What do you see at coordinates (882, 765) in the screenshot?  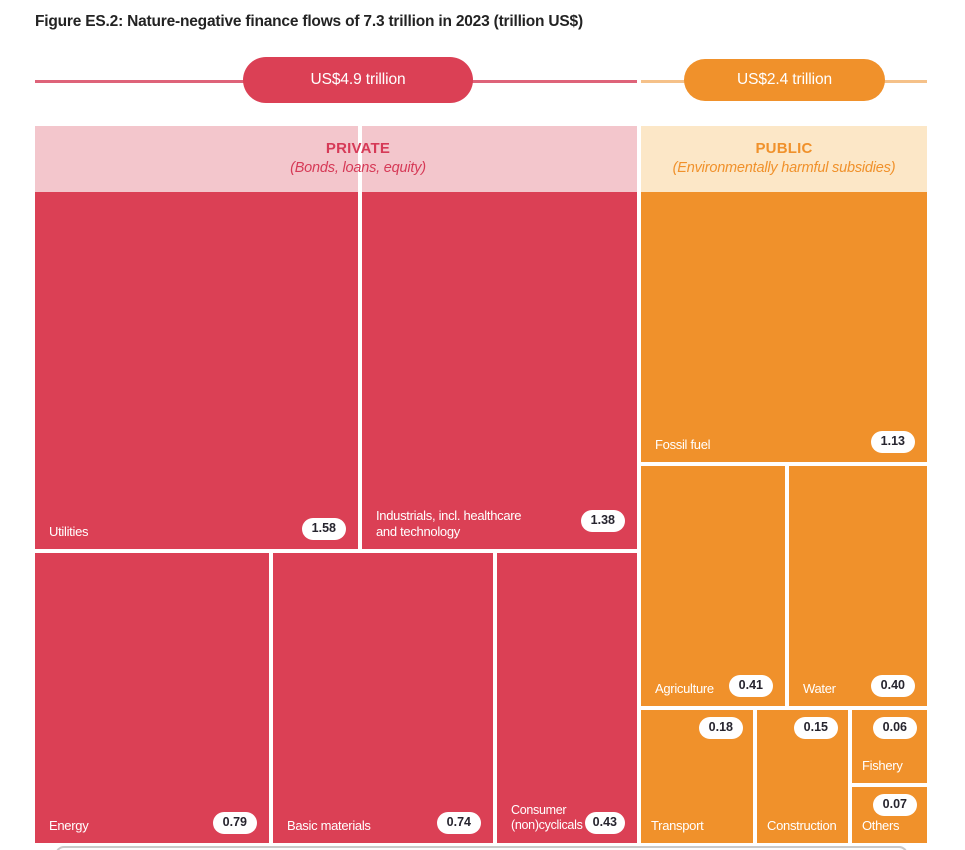 I see `cell-label-fishery: Fishery` at bounding box center [882, 765].